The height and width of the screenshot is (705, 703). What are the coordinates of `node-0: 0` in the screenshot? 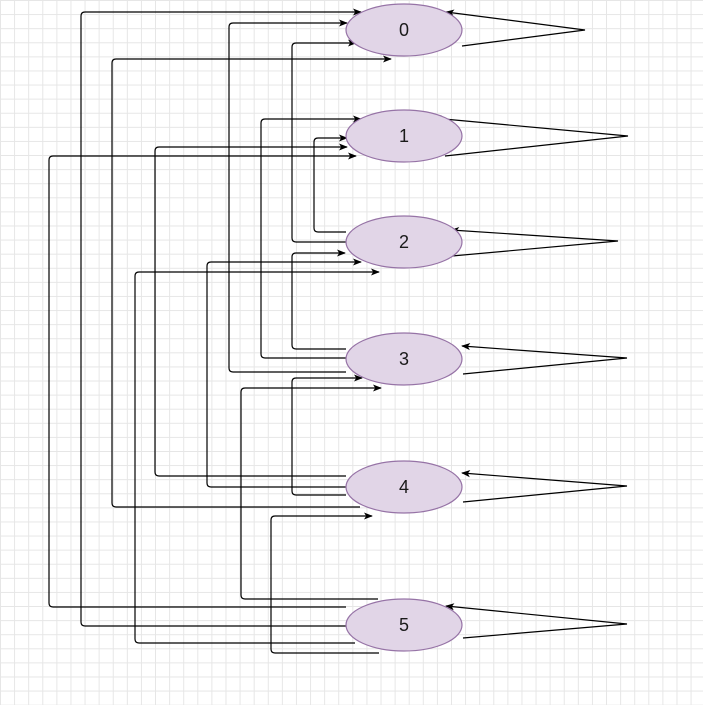 It's located at (404, 30).